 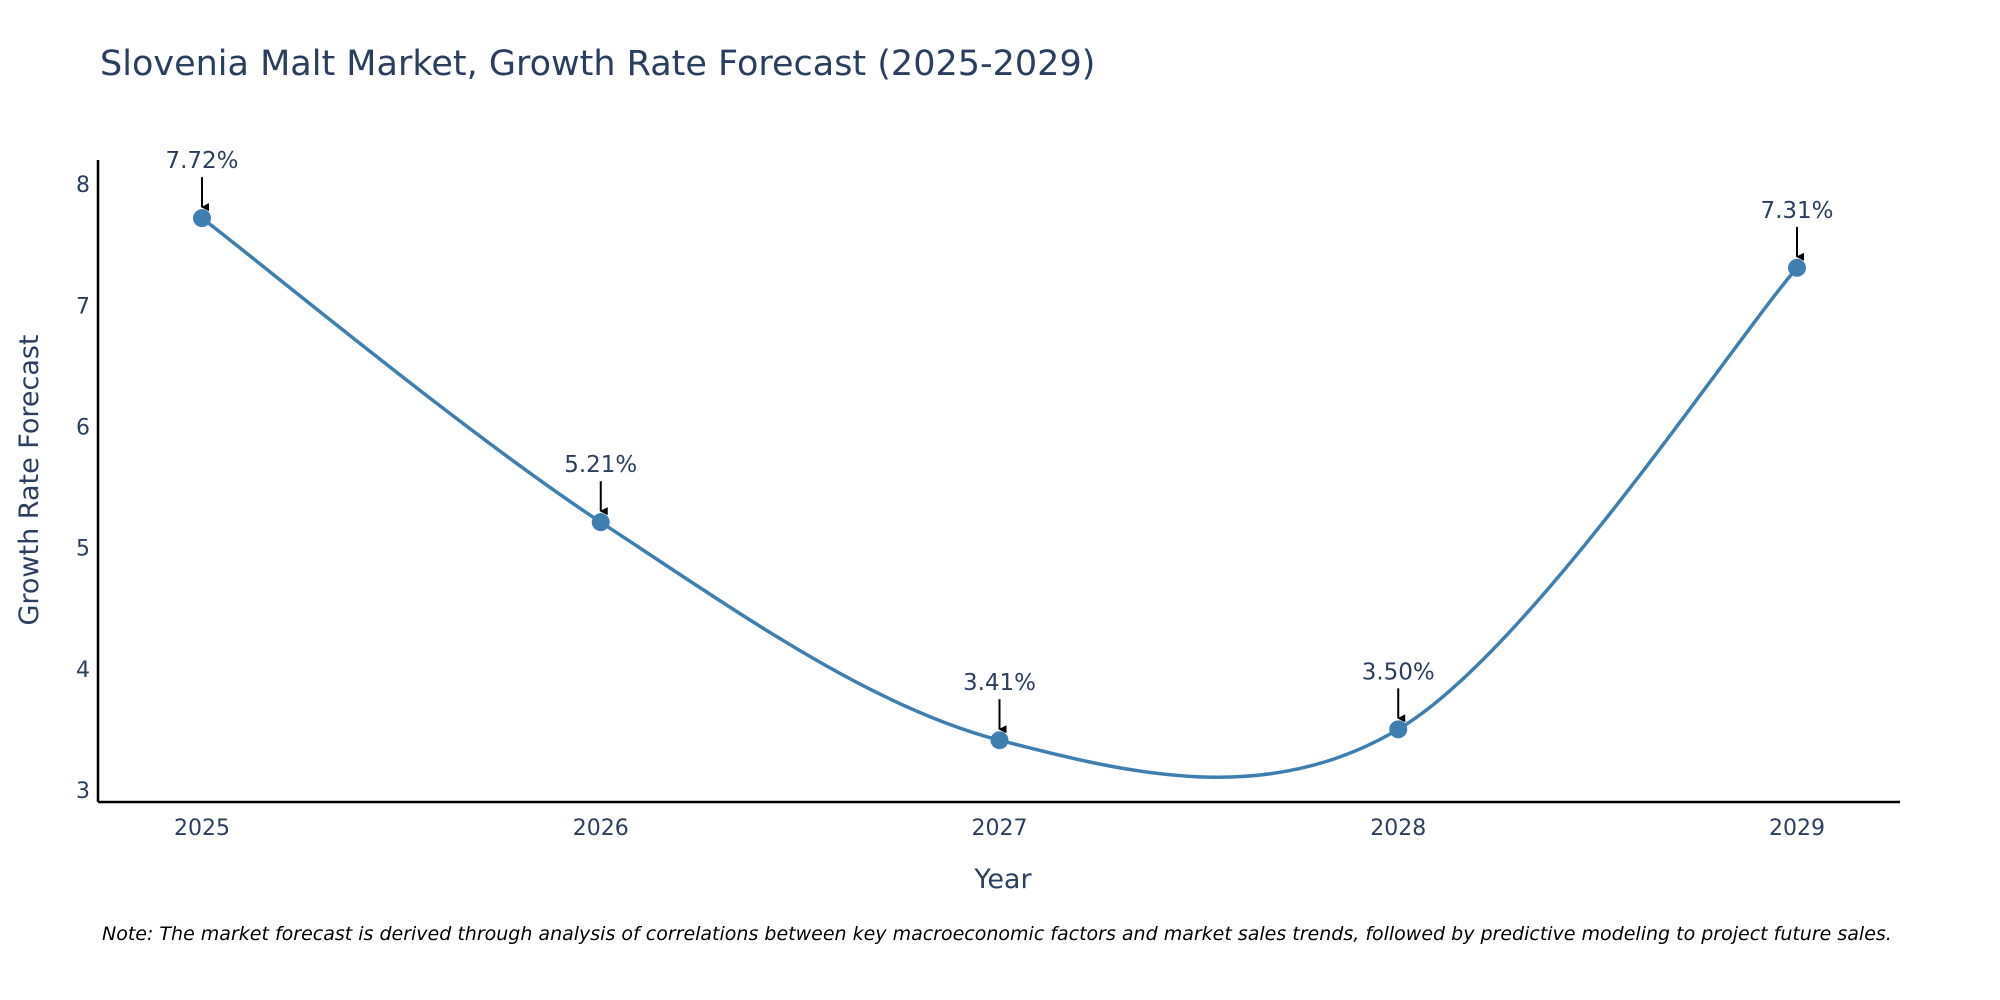 What do you see at coordinates (999, 683) in the screenshot?
I see `data-label-2027: 3.41%` at bounding box center [999, 683].